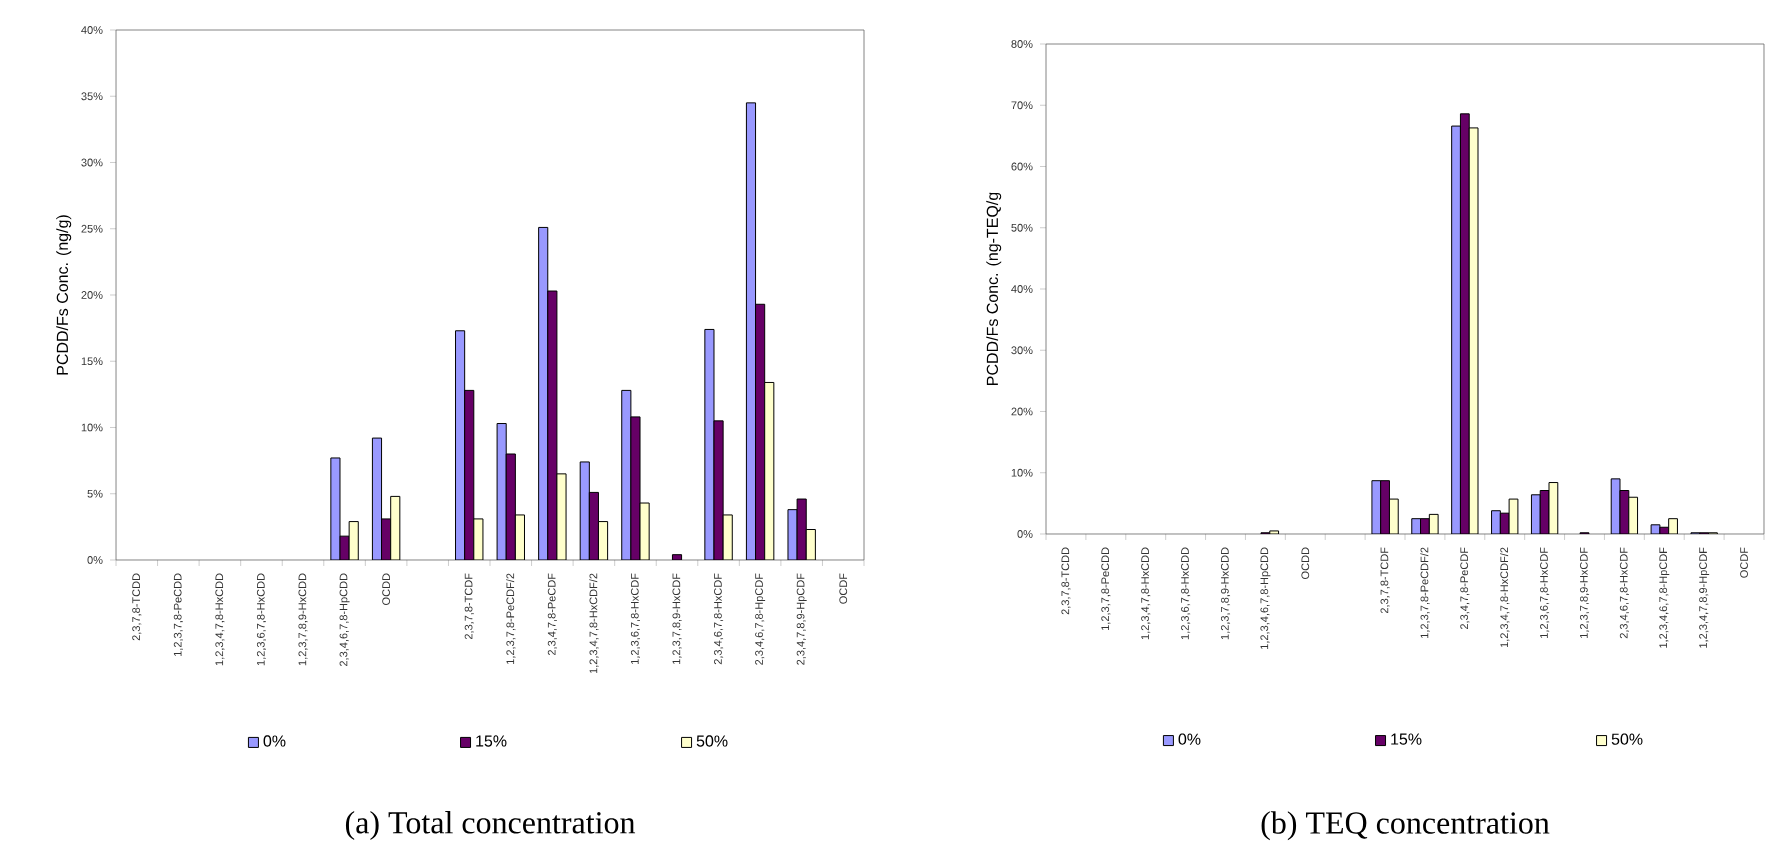 The width and height of the screenshot is (1772, 846). Describe the element at coordinates (64, 294) in the screenshot. I see `y-axis-title: PCDD/Fs Conc. (ng/g)` at that location.